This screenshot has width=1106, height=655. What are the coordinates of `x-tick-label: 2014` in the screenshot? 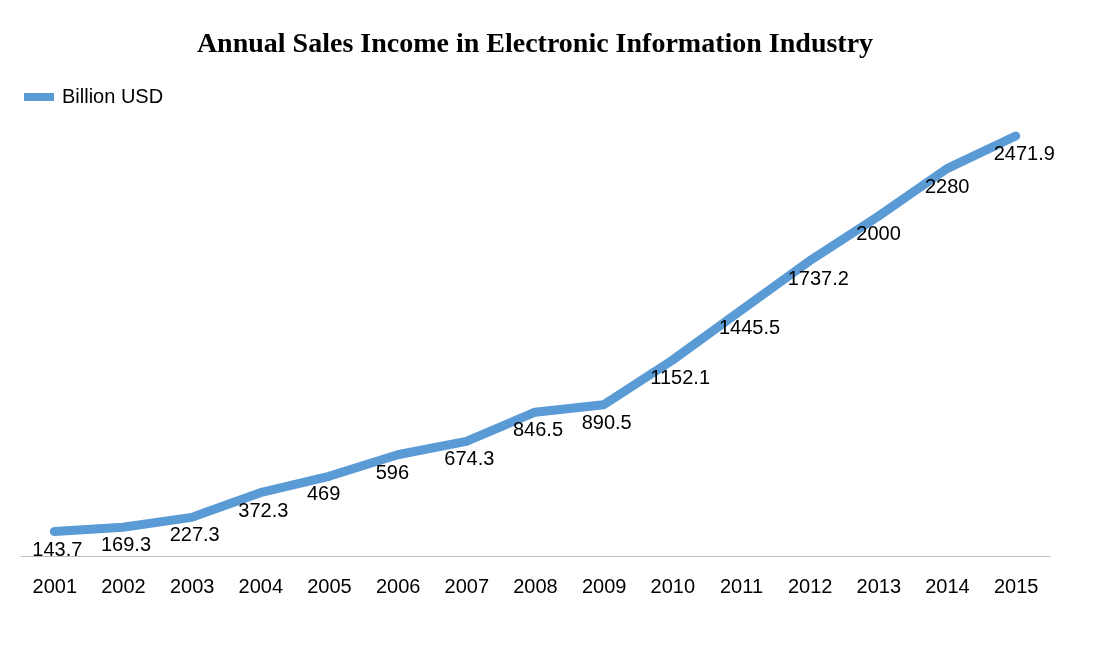 It's located at (947, 585).